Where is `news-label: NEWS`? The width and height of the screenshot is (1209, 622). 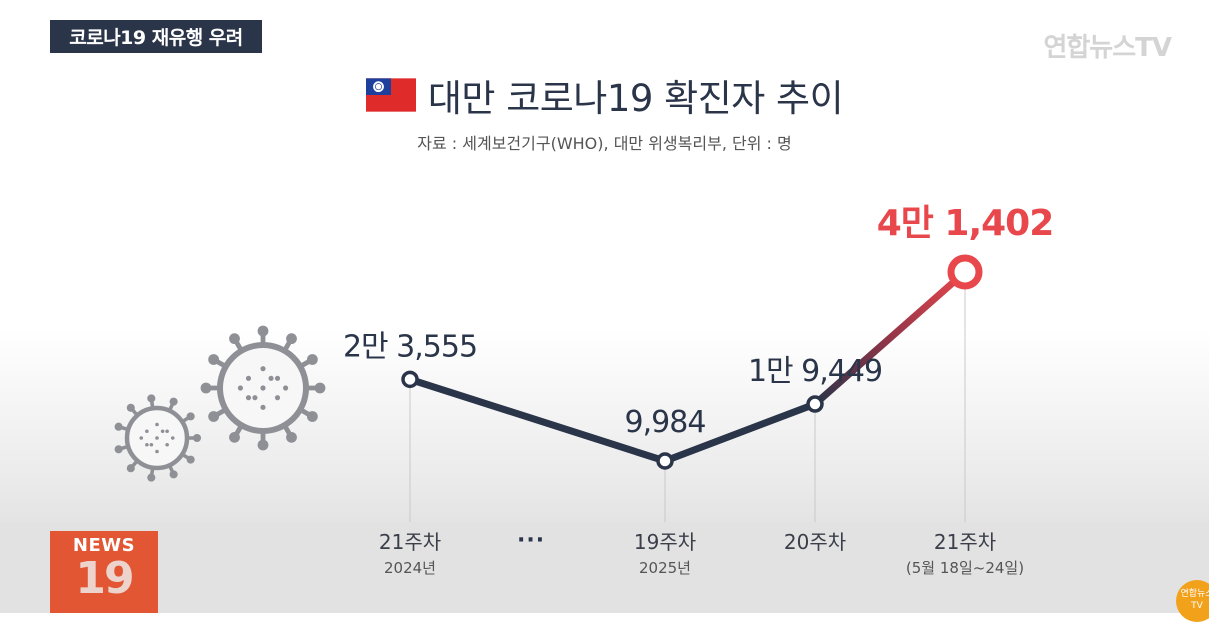 news-label: NEWS is located at coordinates (104, 545).